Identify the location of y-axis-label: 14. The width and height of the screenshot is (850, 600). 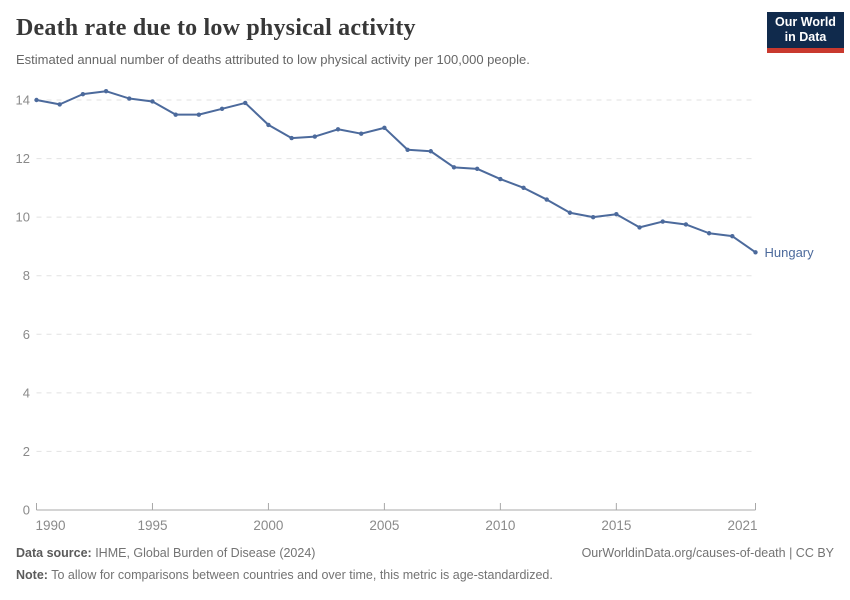
(23, 100).